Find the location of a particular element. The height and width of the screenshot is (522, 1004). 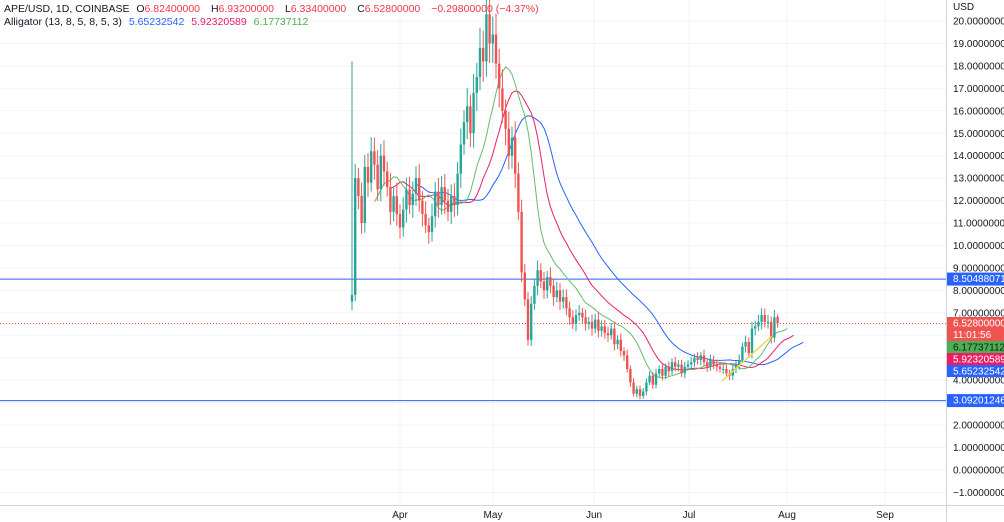

jaw-price-badge is located at coordinates (975, 371).